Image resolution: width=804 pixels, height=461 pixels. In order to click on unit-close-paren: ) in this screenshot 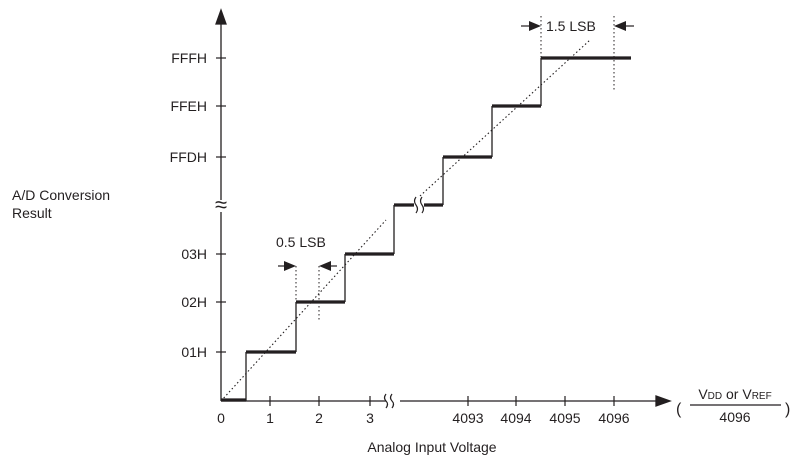, I will do `click(787, 409)`.